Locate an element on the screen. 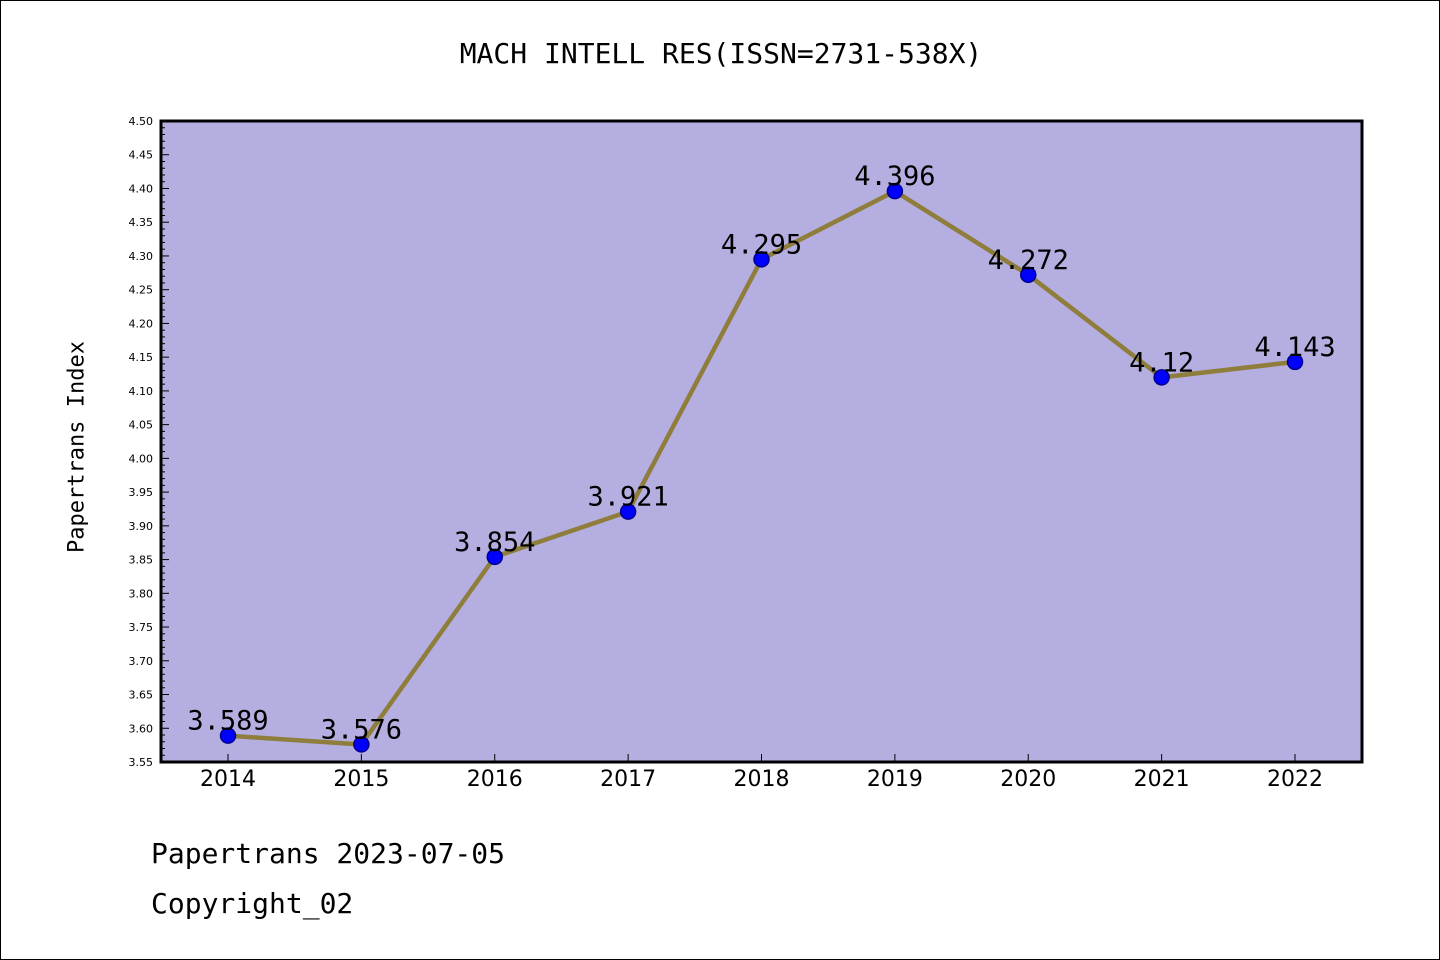 The image size is (1440, 960). y-tick-label: 4.35 is located at coordinates (141, 222).